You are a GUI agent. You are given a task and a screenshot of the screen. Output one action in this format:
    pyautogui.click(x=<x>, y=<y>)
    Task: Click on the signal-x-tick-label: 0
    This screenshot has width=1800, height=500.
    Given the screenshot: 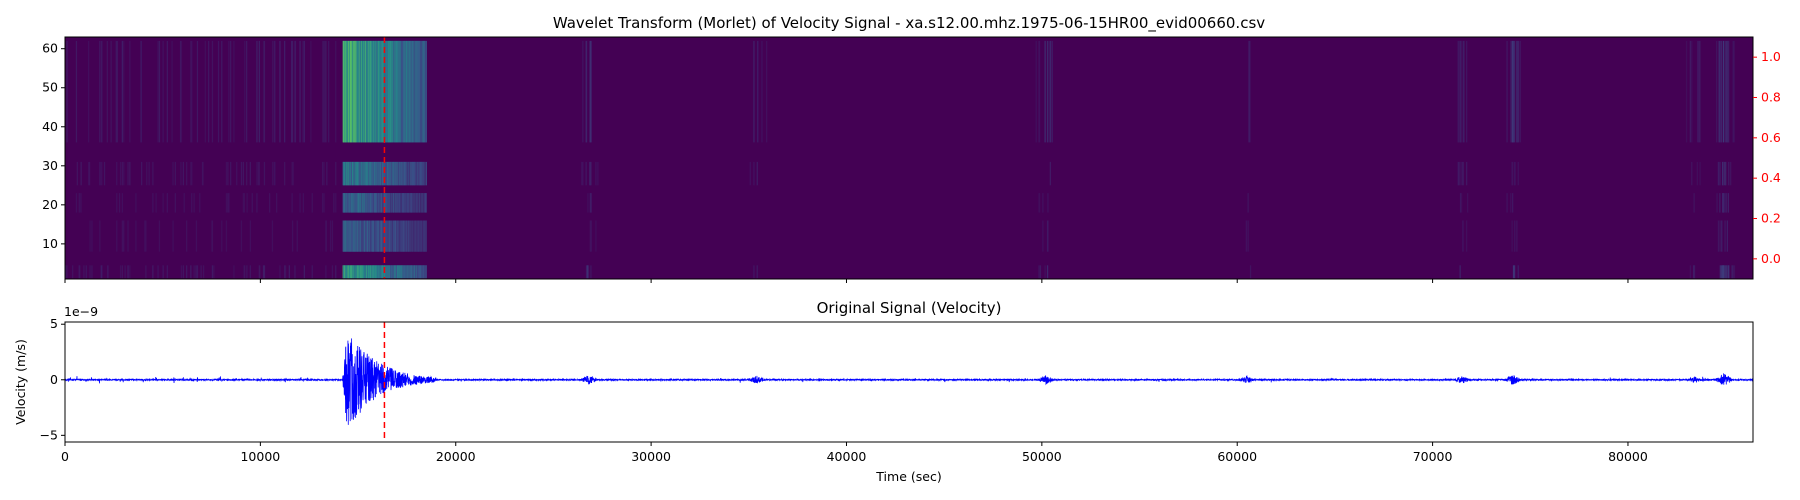 What is the action you would take?
    pyautogui.click(x=65, y=456)
    